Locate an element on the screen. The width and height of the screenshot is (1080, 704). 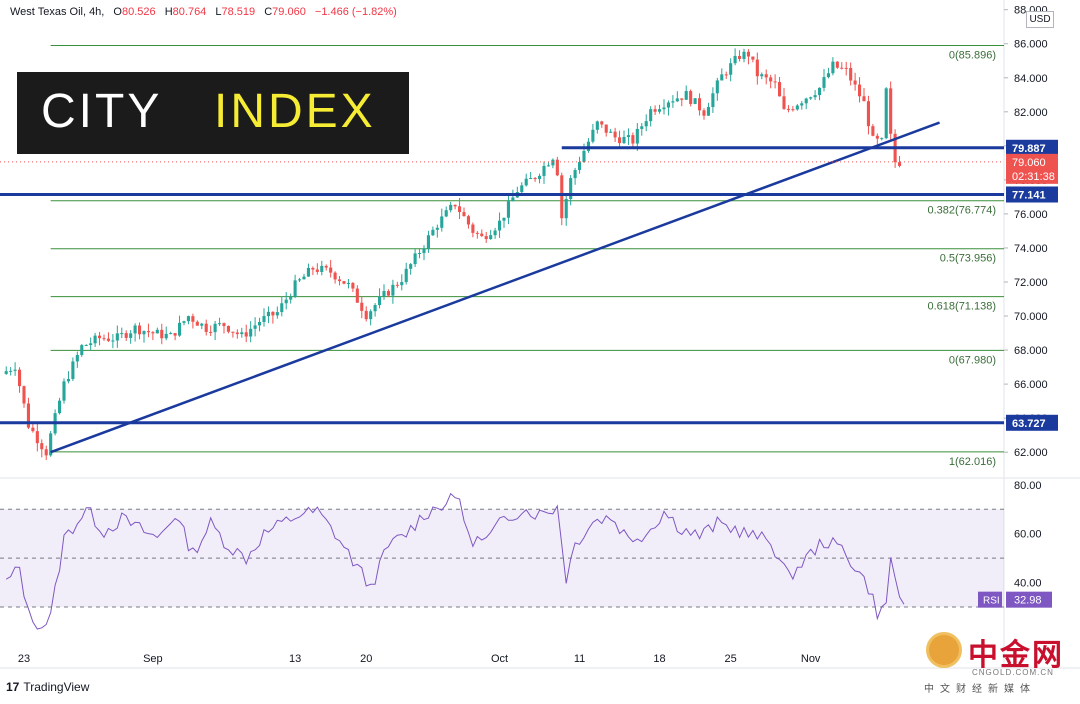
price-tick-label: 70.000 is located at coordinates (1031, 317).